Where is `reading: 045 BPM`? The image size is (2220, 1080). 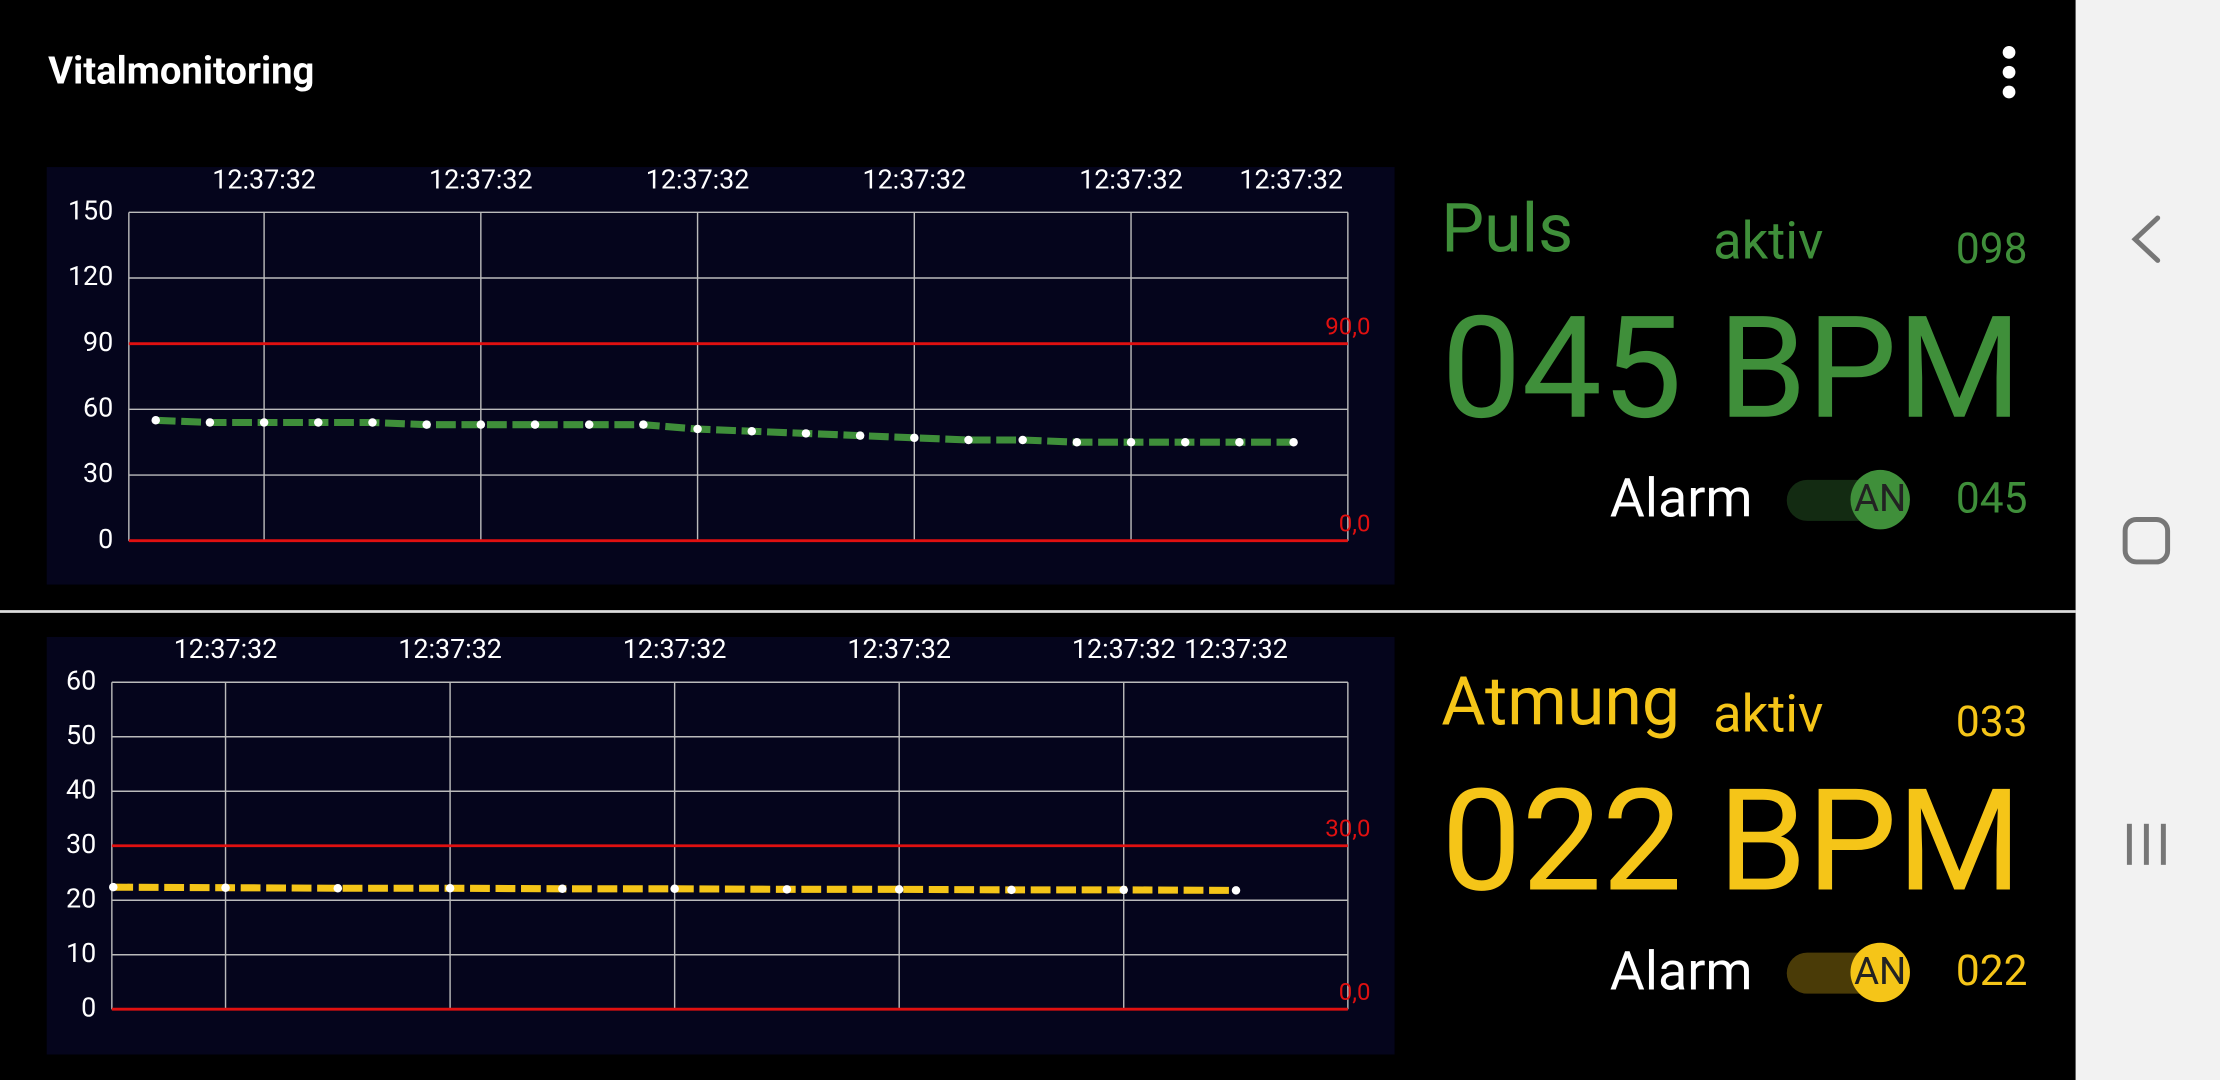 reading: 045 BPM is located at coordinates (1731, 369).